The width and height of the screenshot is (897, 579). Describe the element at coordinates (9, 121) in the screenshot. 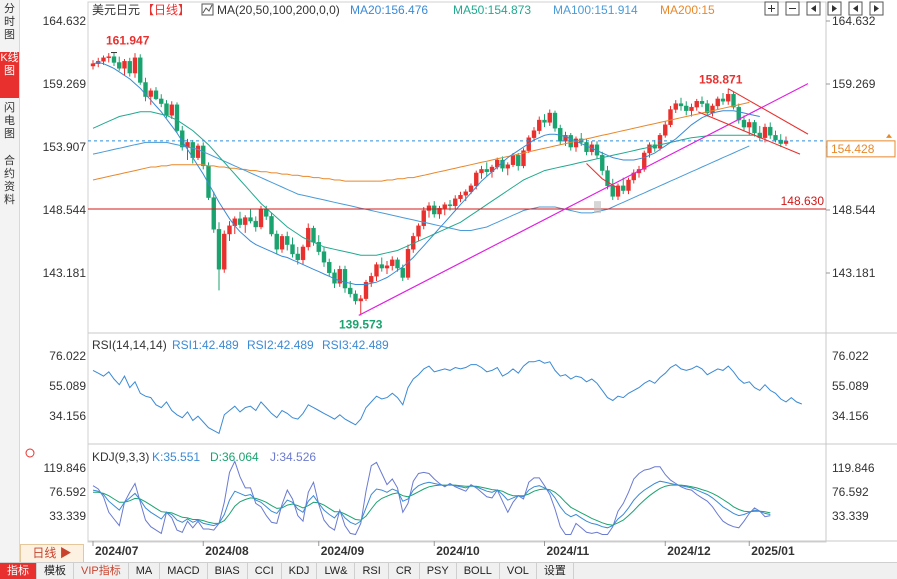

I see `tab-flash-chart: 闪电图` at that location.